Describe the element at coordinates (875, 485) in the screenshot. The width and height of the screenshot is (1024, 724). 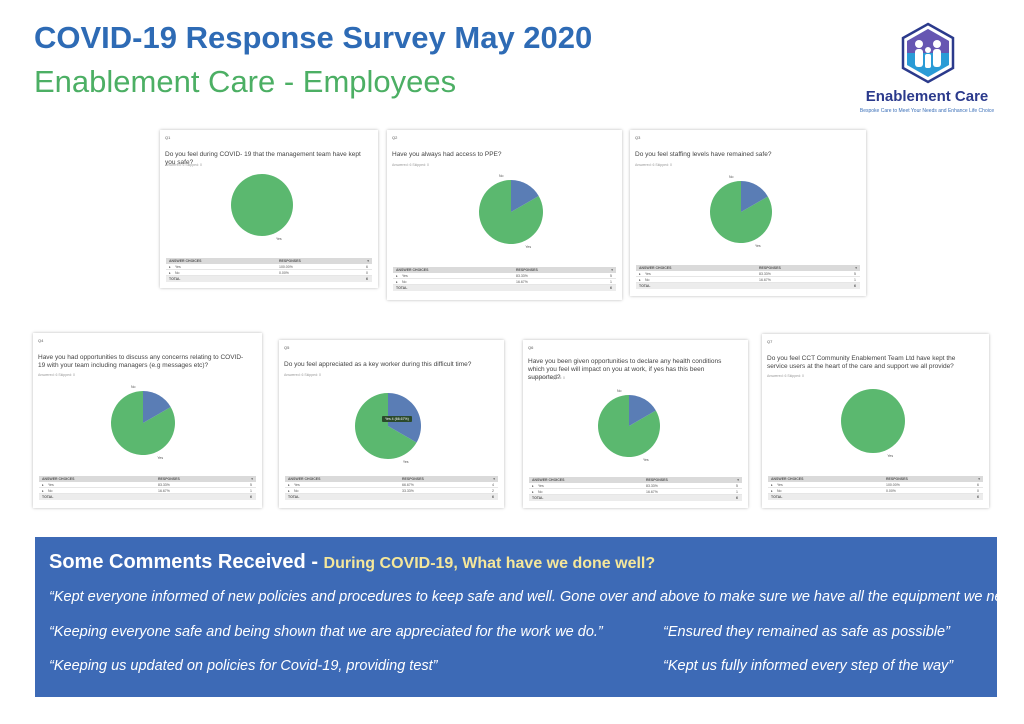
I see `table-row: ▸ Yes 100.00% 6` at that location.